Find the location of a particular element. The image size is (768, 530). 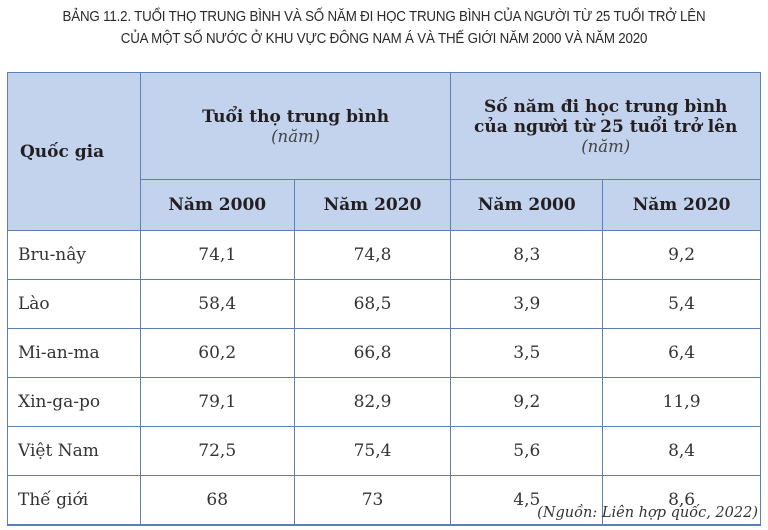

value-cell: 6,4 is located at coordinates (681, 353).